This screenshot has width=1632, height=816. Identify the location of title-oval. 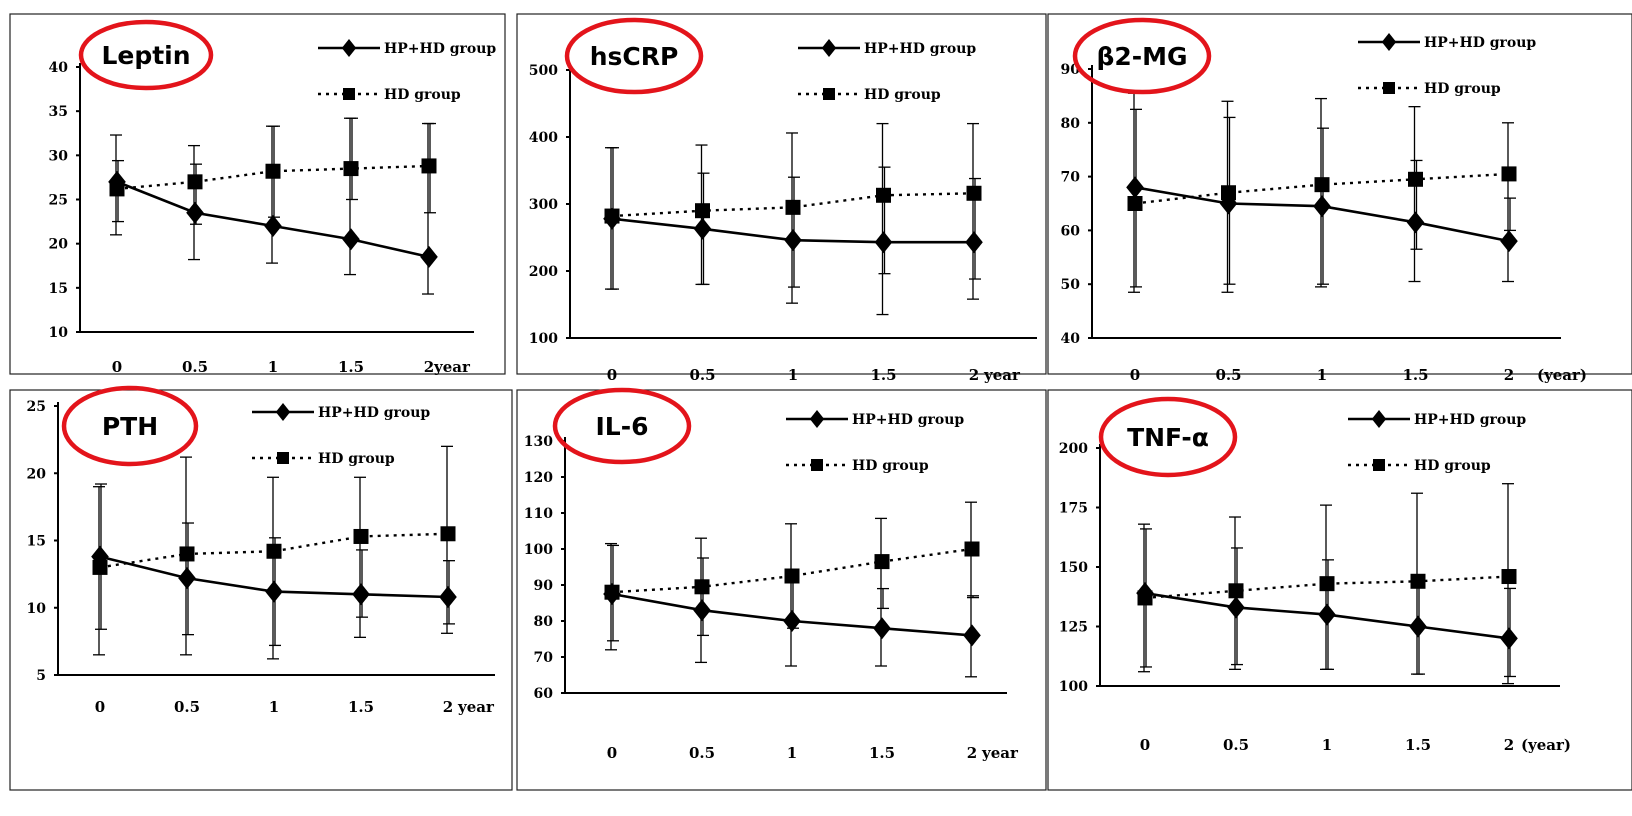
(1168, 437).